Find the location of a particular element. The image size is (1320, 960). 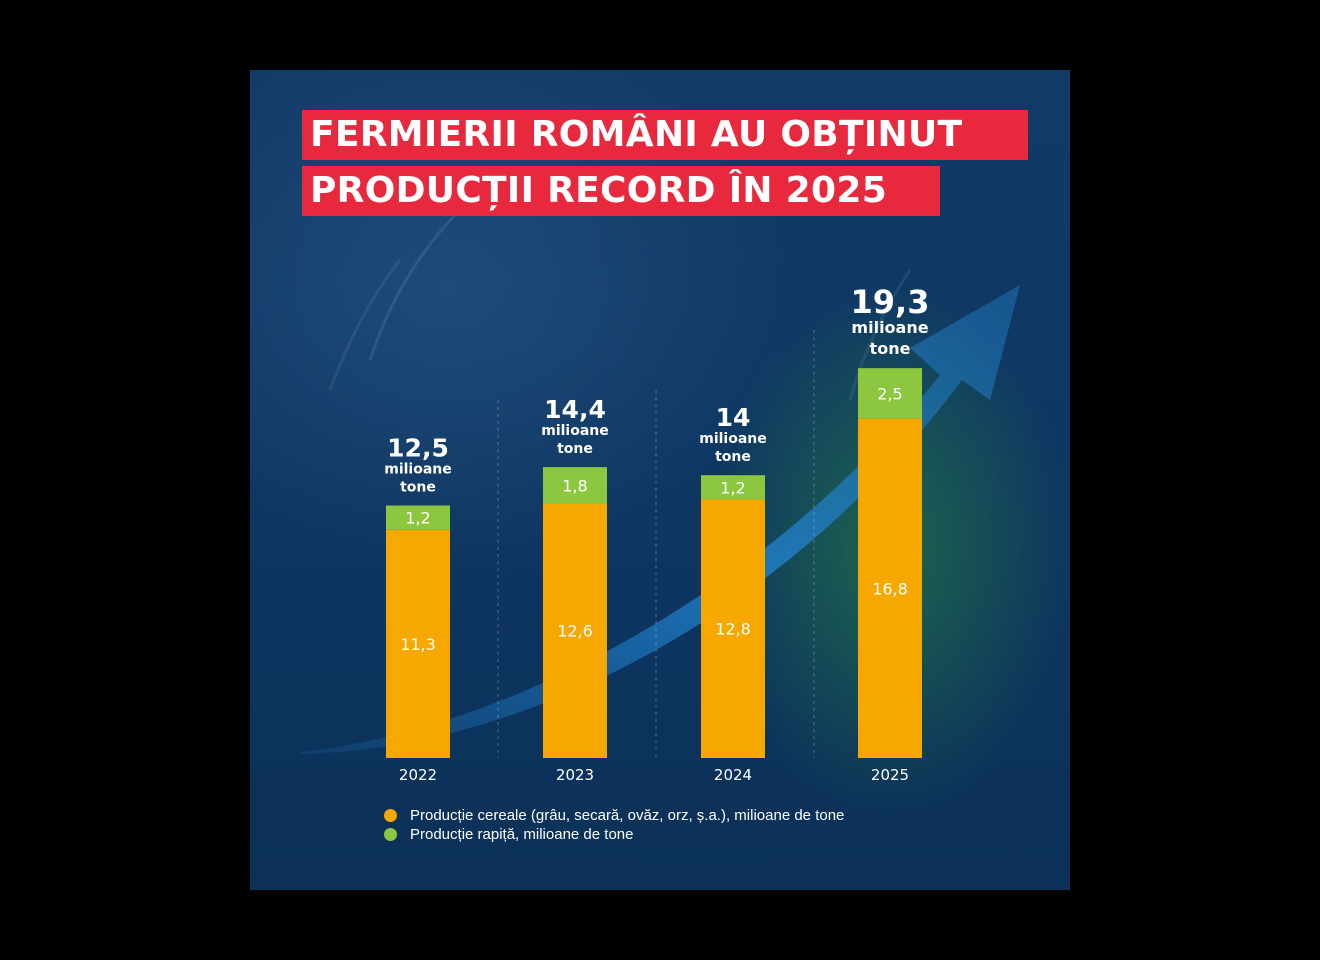

bar-rapeseed-2025 is located at coordinates (890, 393).